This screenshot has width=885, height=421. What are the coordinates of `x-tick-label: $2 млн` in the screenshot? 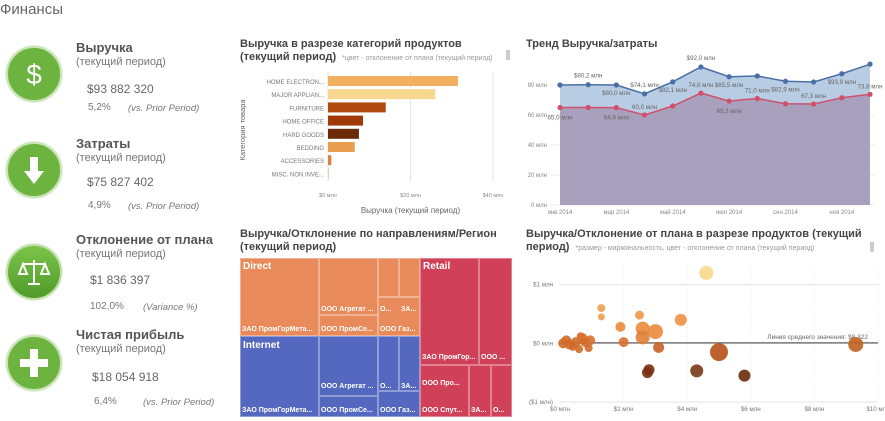 It's located at (624, 409).